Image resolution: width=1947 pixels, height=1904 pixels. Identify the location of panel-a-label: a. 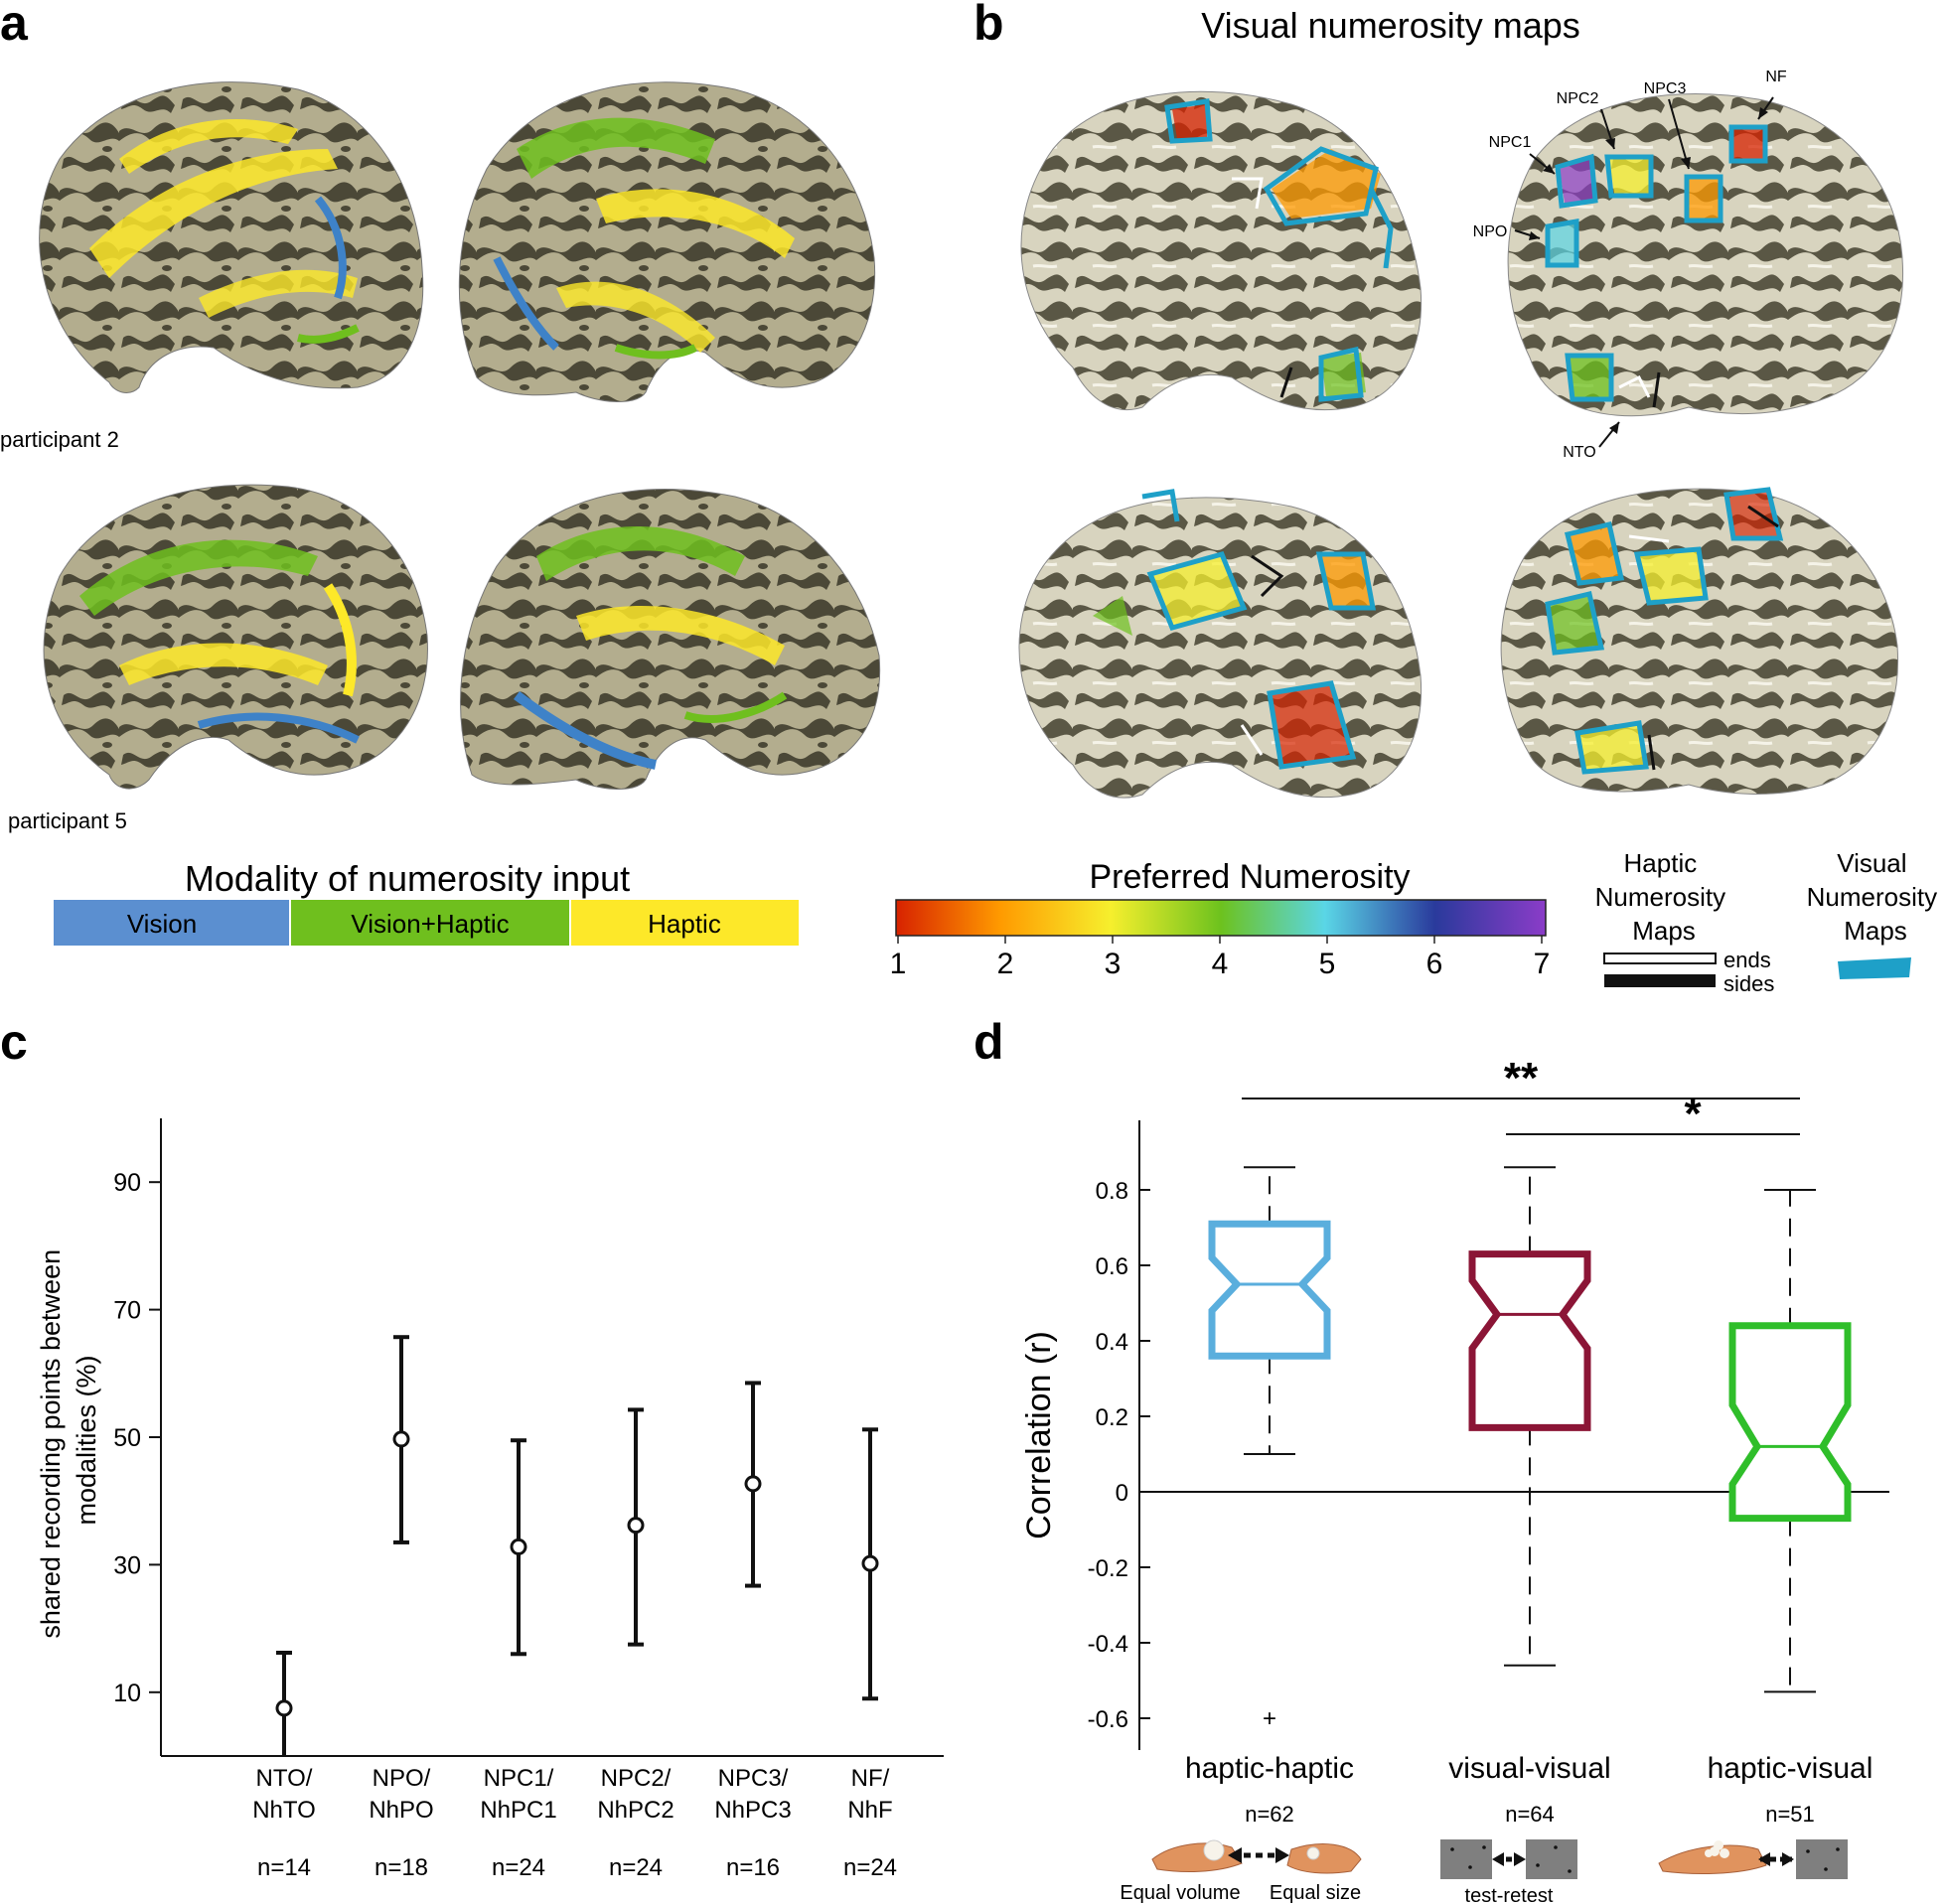
(14, 25).